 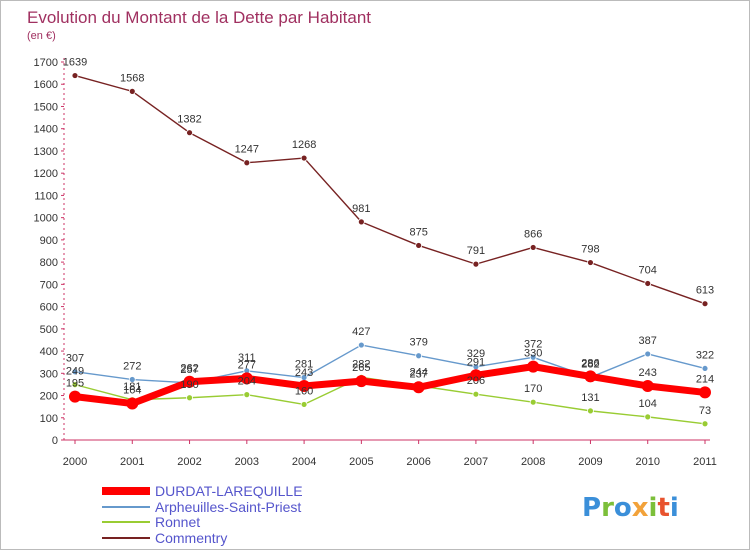 I want to click on y-tick-label: 1700, so click(x=46, y=63).